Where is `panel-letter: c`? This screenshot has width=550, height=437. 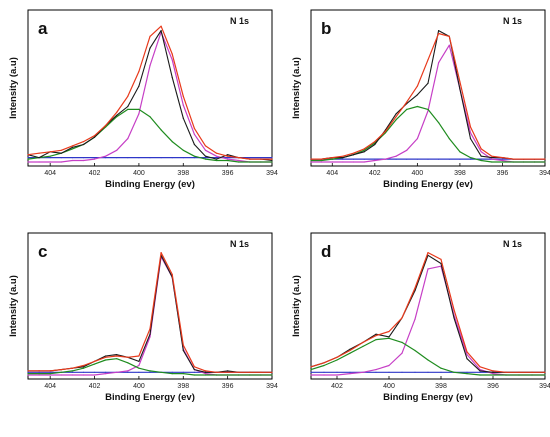 panel-letter: c is located at coordinates (42, 251).